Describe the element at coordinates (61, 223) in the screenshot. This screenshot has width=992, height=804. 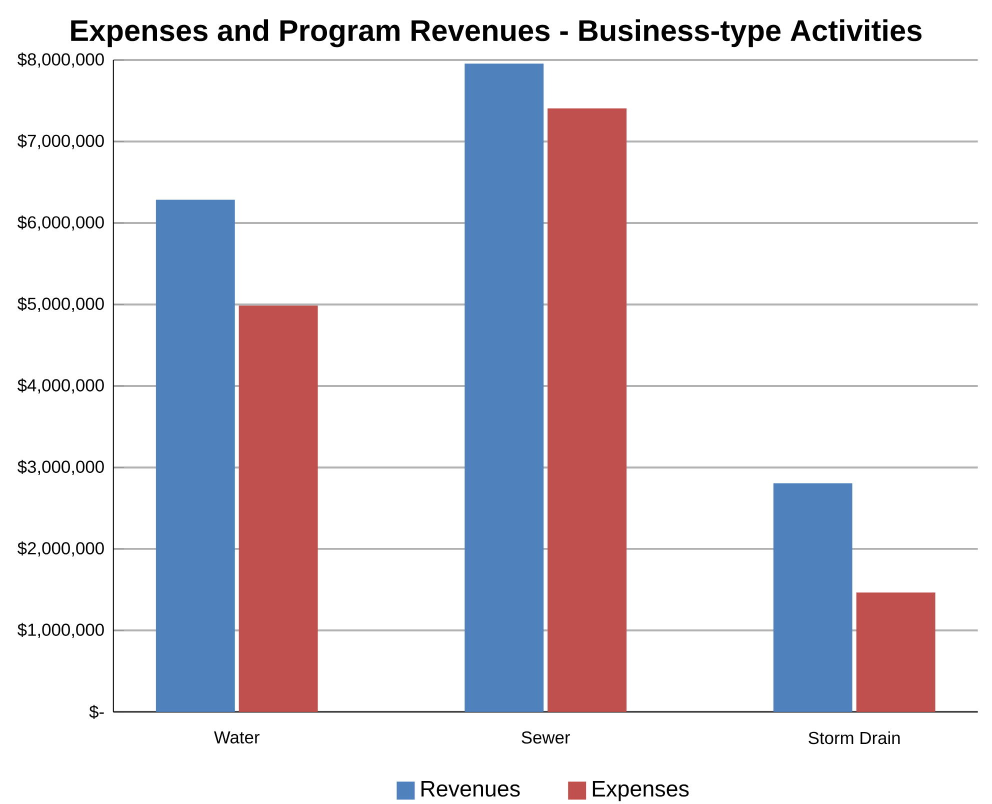
I see `y-tick-label: $6,000,000` at that location.